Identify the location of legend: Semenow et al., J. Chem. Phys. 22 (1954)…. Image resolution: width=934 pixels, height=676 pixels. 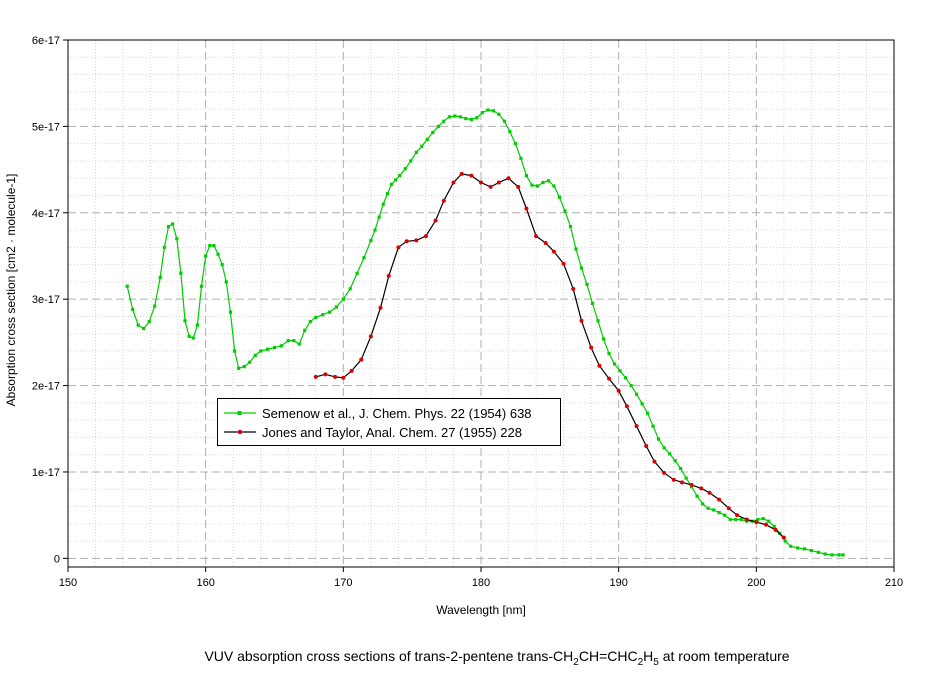
(389, 422).